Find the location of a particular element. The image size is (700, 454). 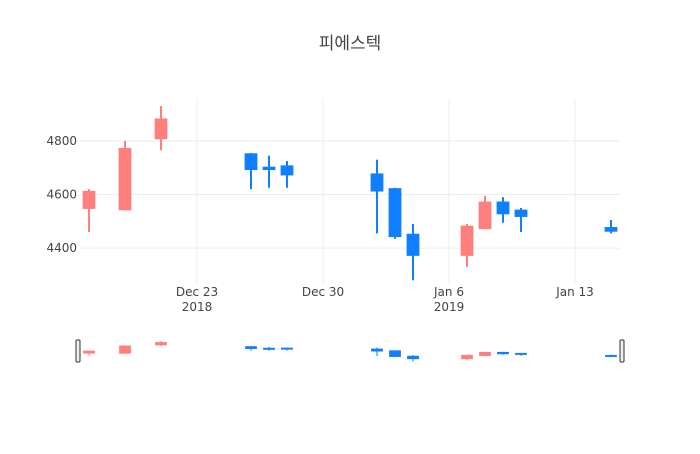

y-tick-label: 4600 is located at coordinates (61, 195).